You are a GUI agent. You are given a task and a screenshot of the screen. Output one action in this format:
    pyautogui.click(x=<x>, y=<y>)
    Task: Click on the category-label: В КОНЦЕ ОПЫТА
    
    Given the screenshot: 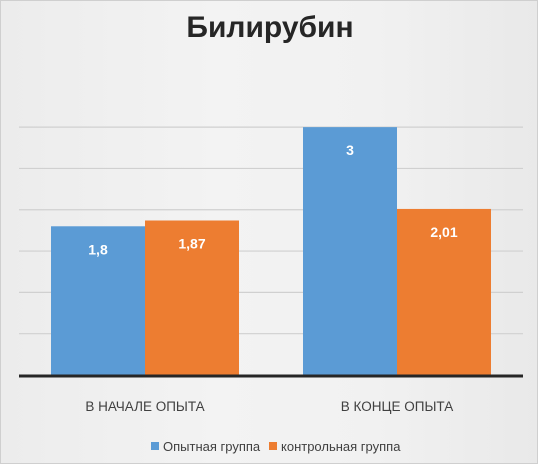 What is the action you would take?
    pyautogui.click(x=397, y=406)
    